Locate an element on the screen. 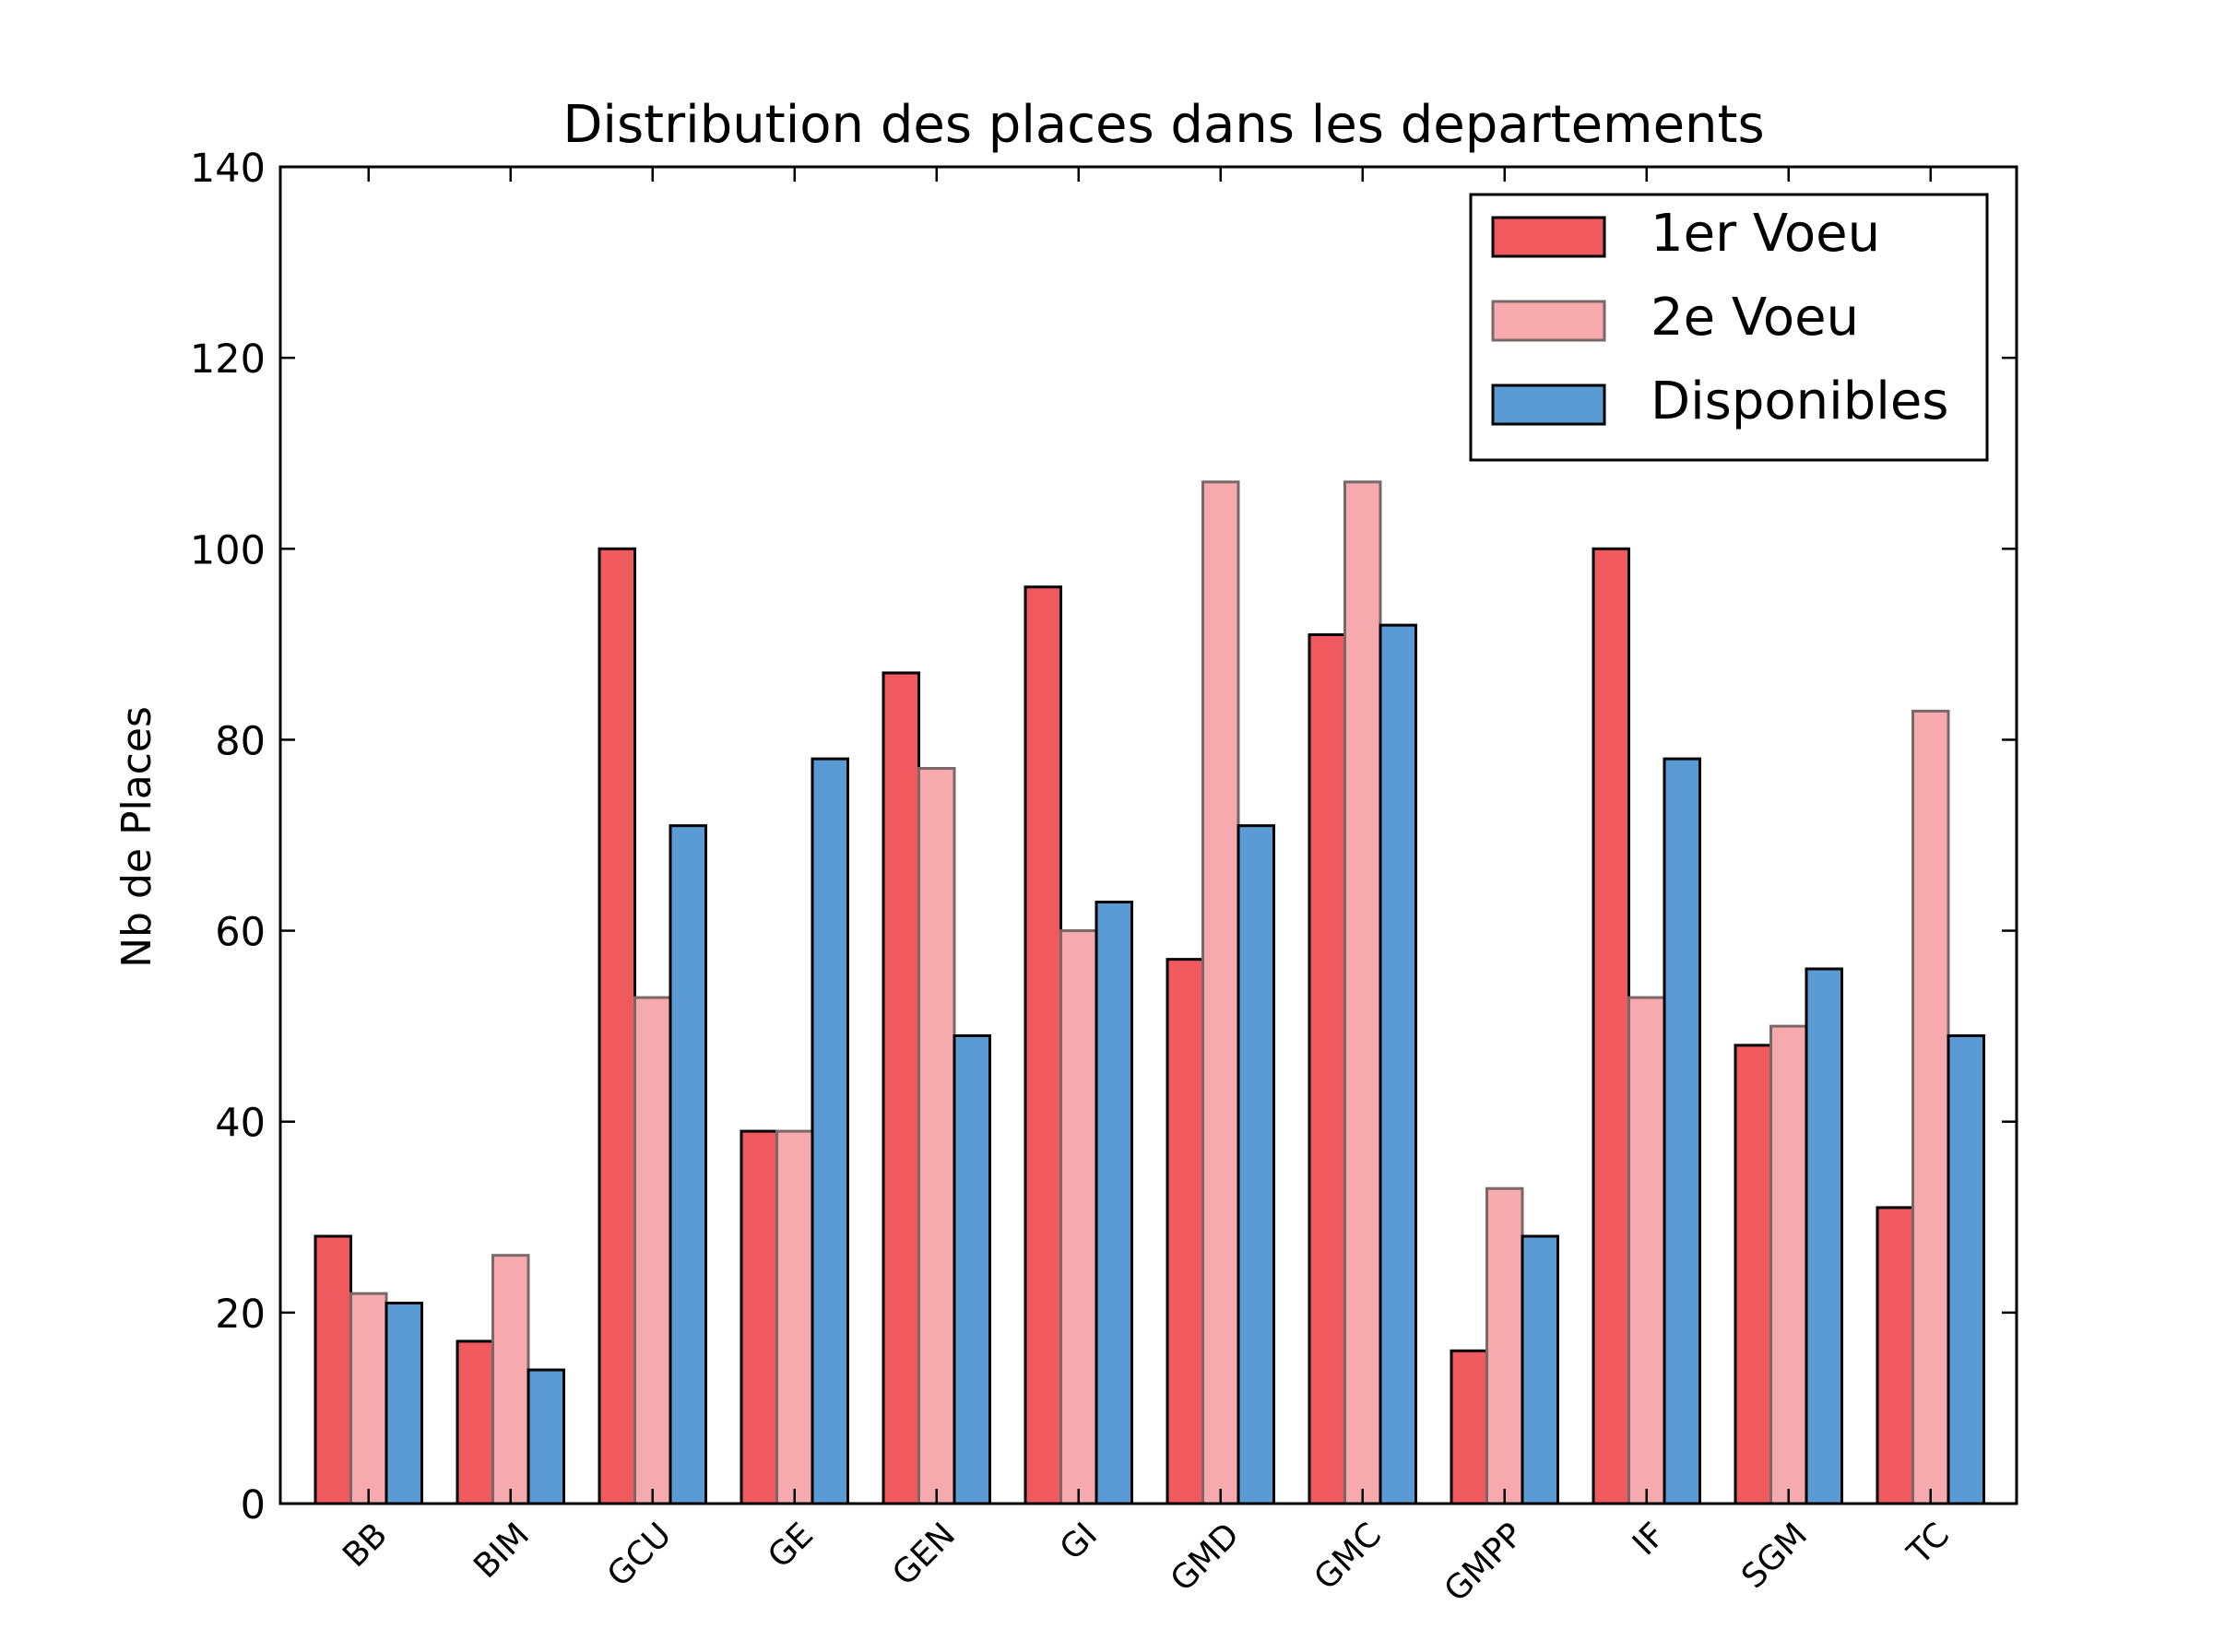  x-tick-label: SGM is located at coordinates (1774, 1556).